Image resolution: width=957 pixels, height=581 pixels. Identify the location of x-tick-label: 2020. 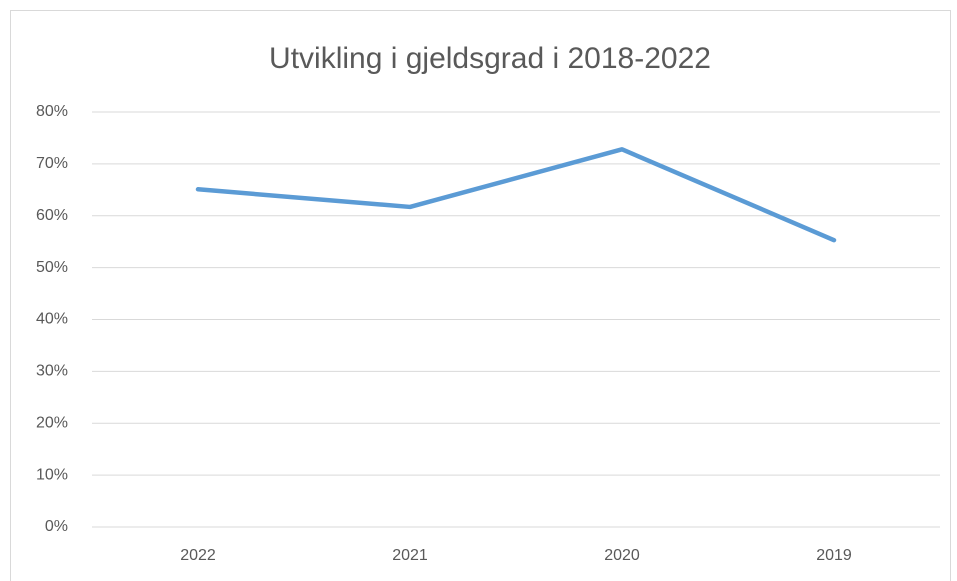
(622, 555).